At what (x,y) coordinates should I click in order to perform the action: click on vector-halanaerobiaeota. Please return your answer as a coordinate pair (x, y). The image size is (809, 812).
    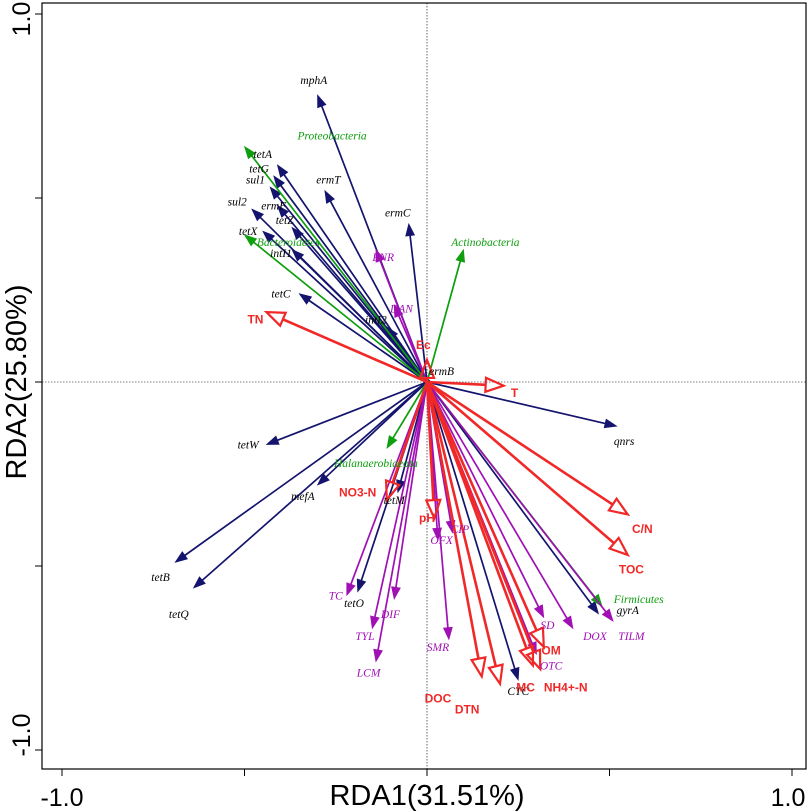
    Looking at the image, I should click on (407, 415).